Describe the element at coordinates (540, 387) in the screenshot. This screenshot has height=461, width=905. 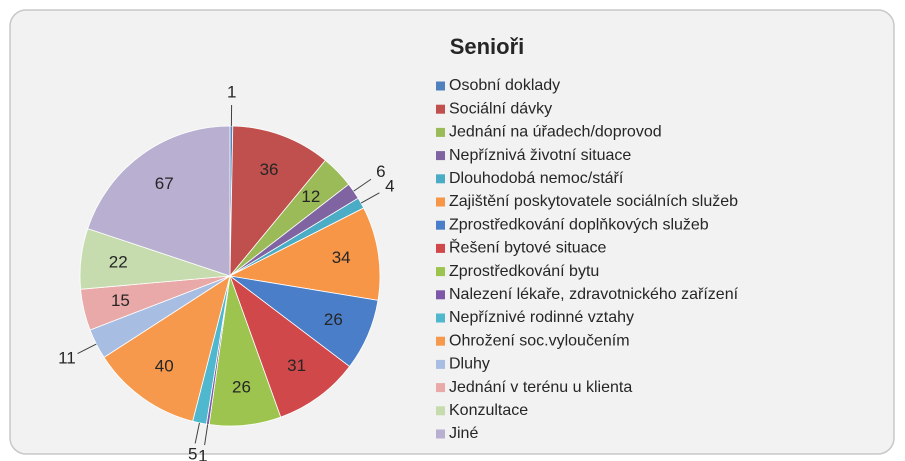
I see `legend-label: Jednání v terénu u klienta` at that location.